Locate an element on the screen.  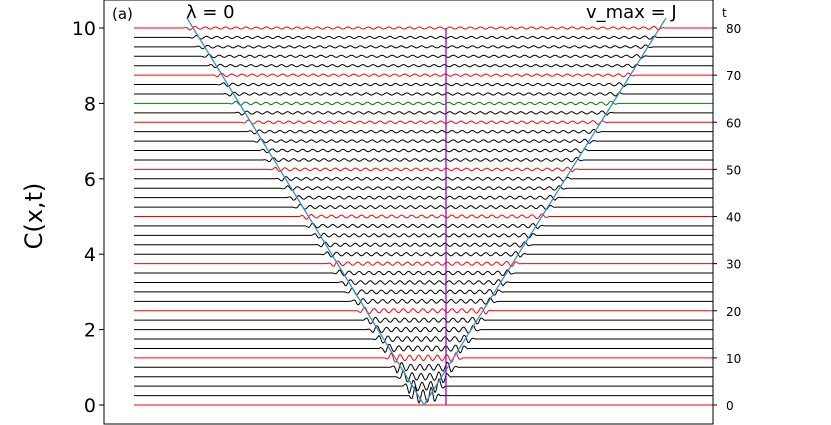
annotation-left: λ = 0 is located at coordinates (210, 12).